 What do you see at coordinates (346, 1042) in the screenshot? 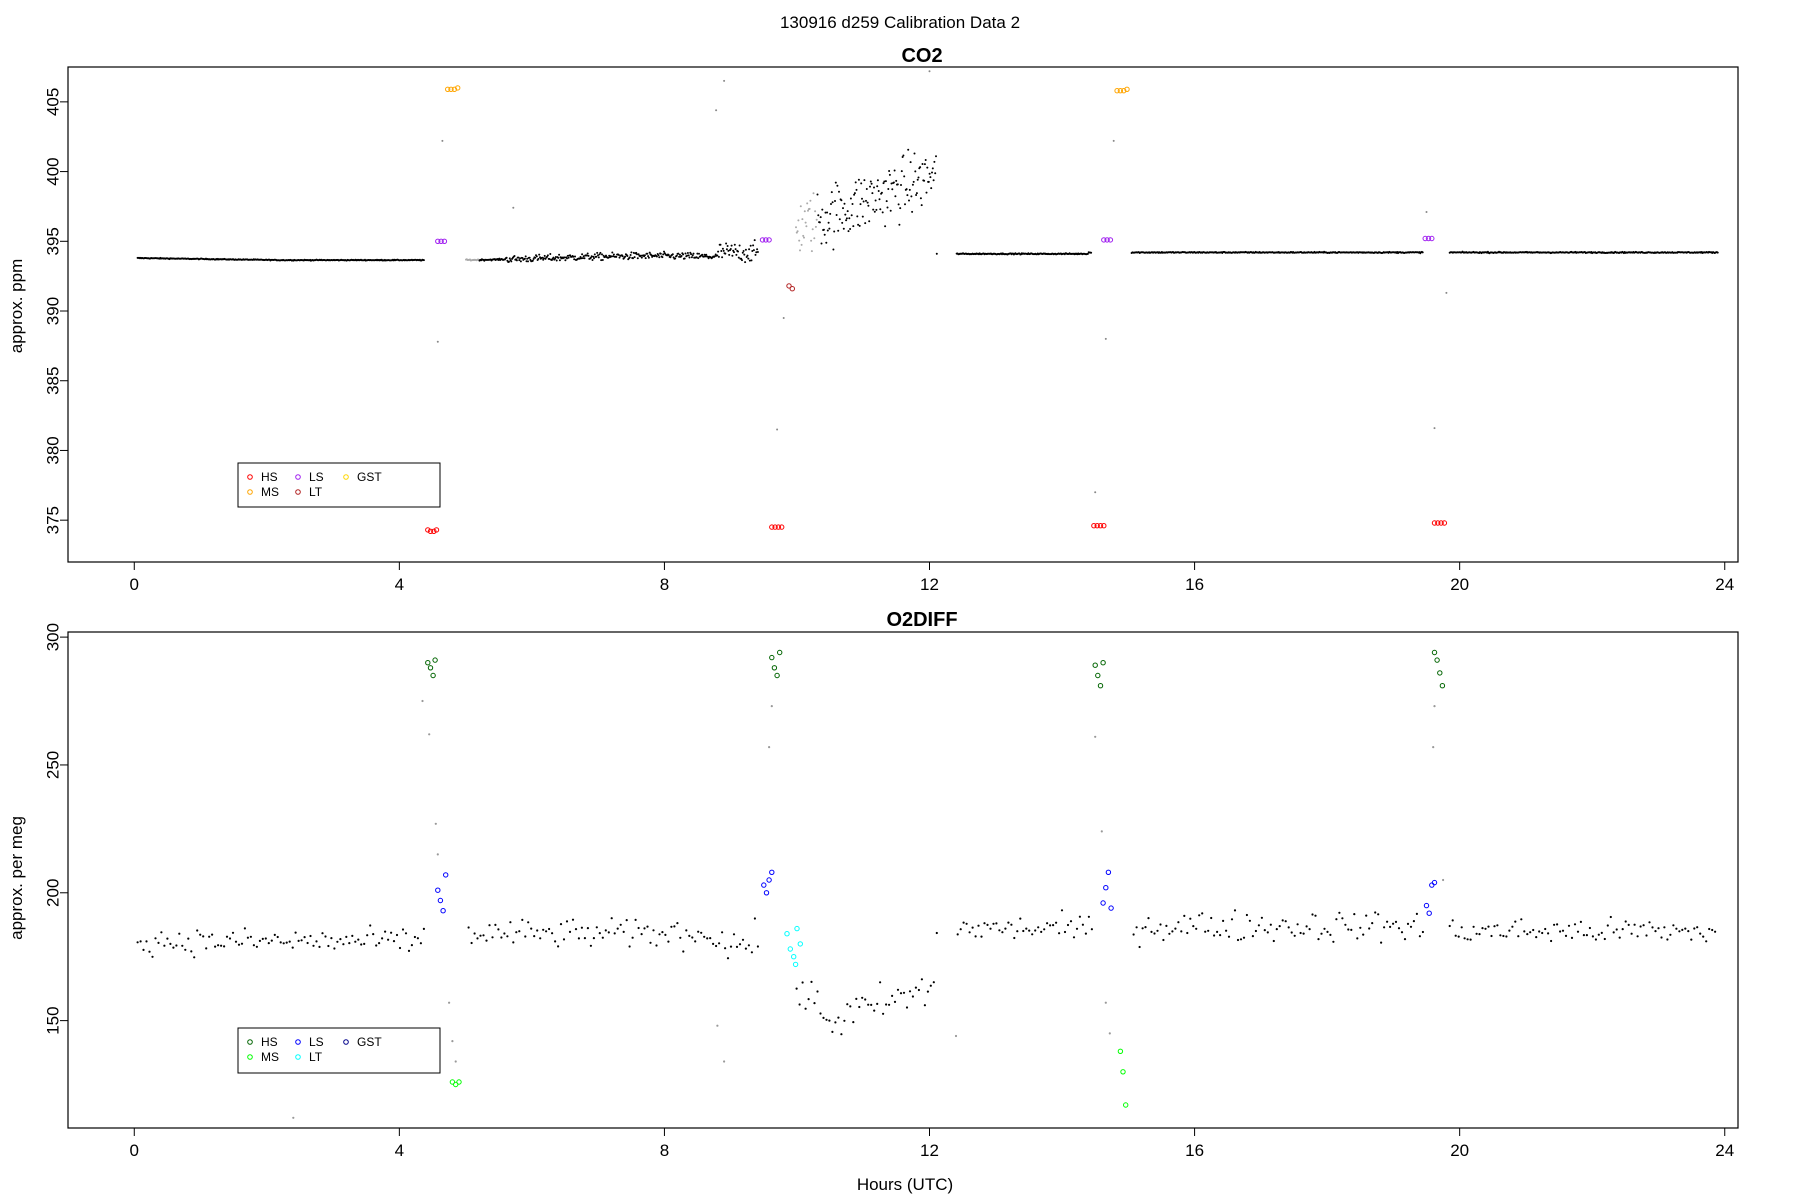
I see `o2diff-legend-marker-gst` at bounding box center [346, 1042].